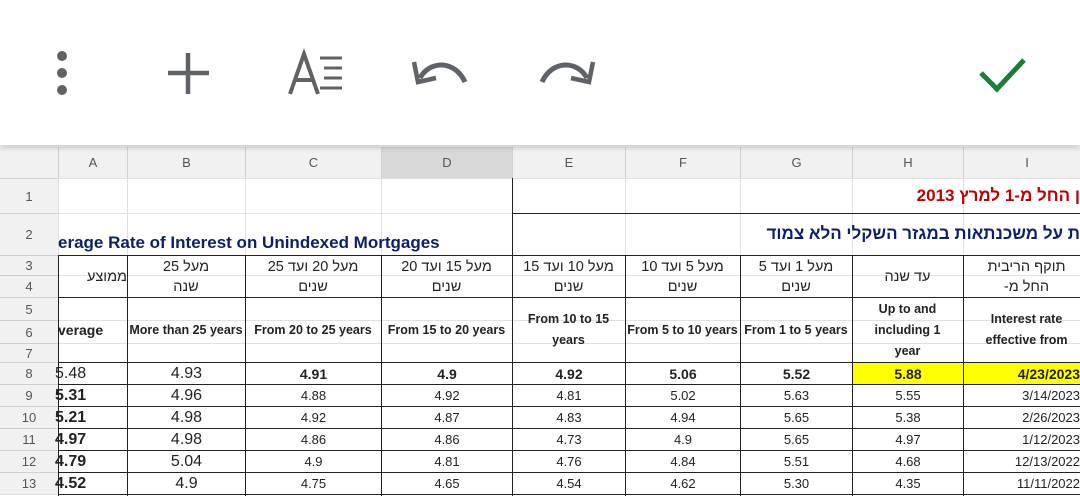  I want to click on header-he-line: שנה, so click(186, 286).